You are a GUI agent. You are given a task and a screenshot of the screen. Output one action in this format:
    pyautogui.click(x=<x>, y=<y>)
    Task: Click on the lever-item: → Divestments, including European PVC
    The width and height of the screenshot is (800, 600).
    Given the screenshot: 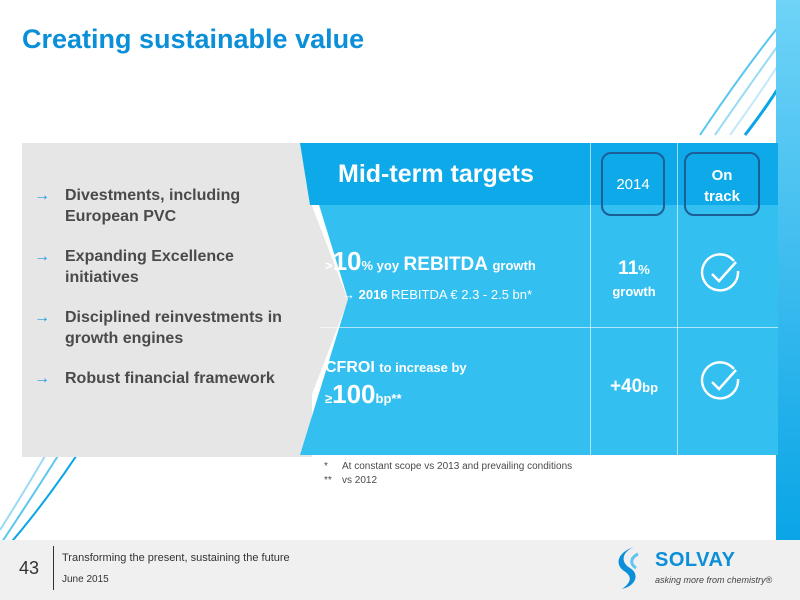 What is the action you would take?
    pyautogui.click(x=164, y=206)
    